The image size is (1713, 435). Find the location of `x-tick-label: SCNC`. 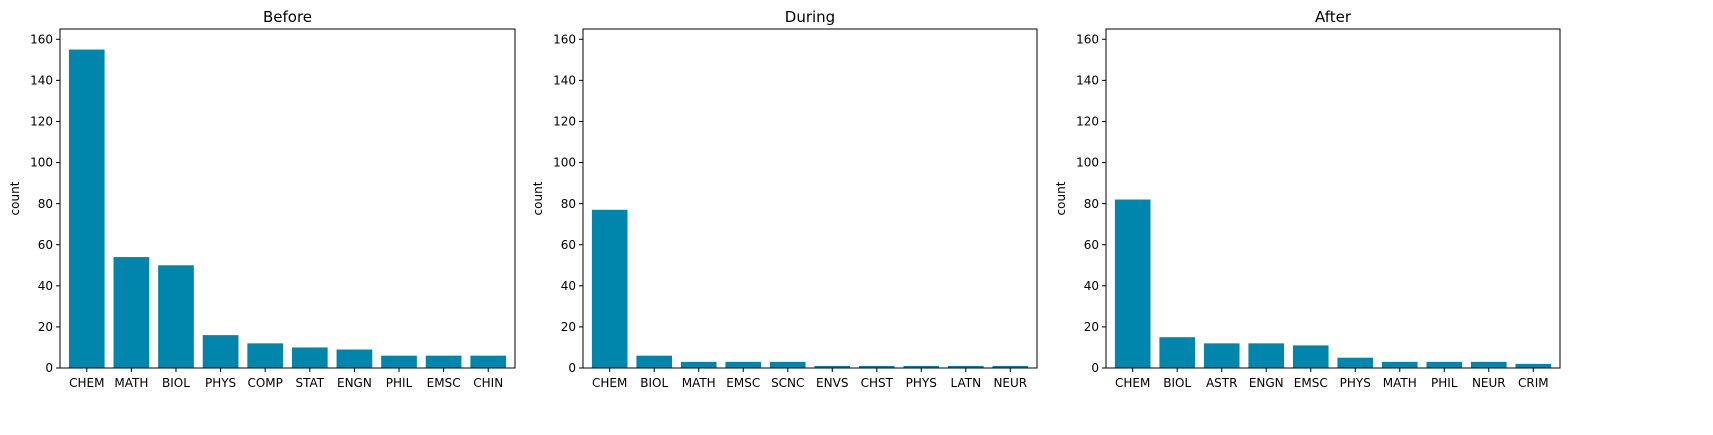

x-tick-label: SCNC is located at coordinates (787, 383).